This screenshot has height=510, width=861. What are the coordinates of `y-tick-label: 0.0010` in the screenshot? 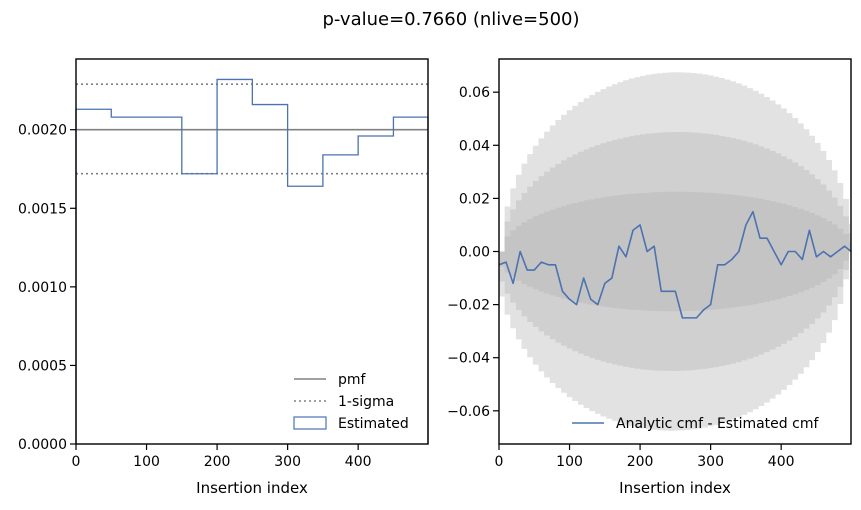 It's located at (42, 288).